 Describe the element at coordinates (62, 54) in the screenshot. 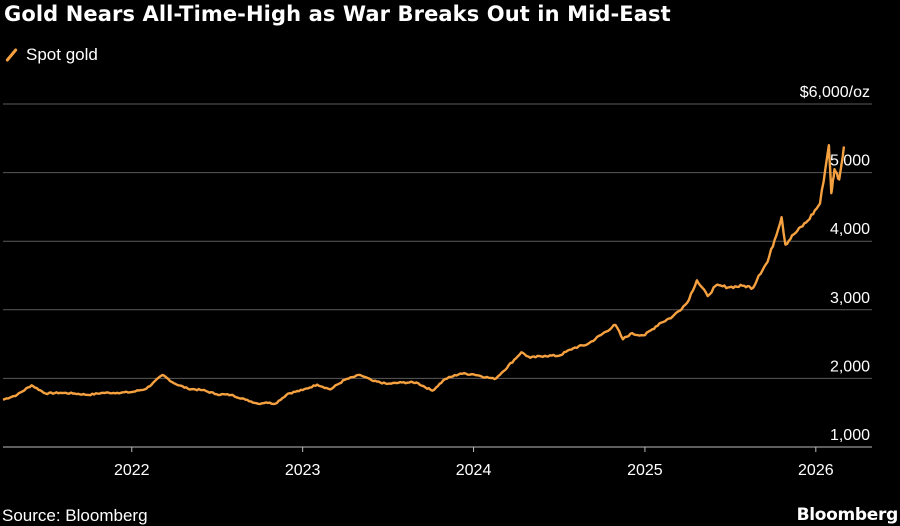

I see `legend-label: Spot gold` at that location.